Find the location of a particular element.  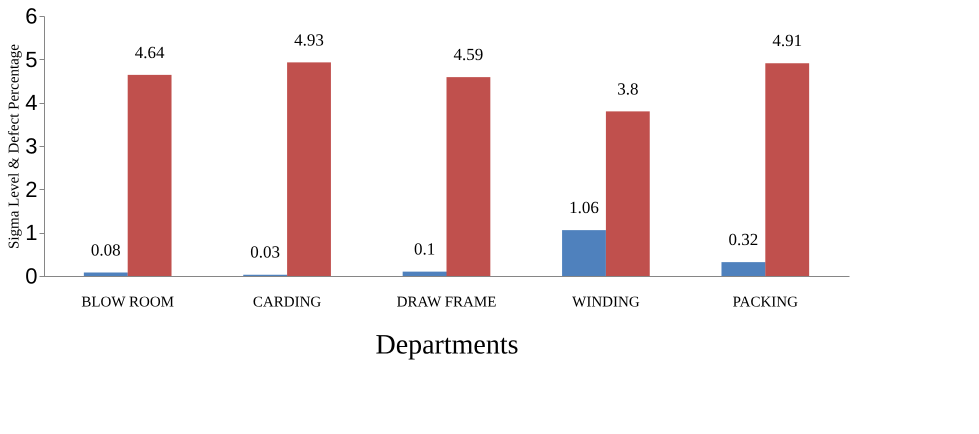

y-tick-label: 3 is located at coordinates (31, 146).